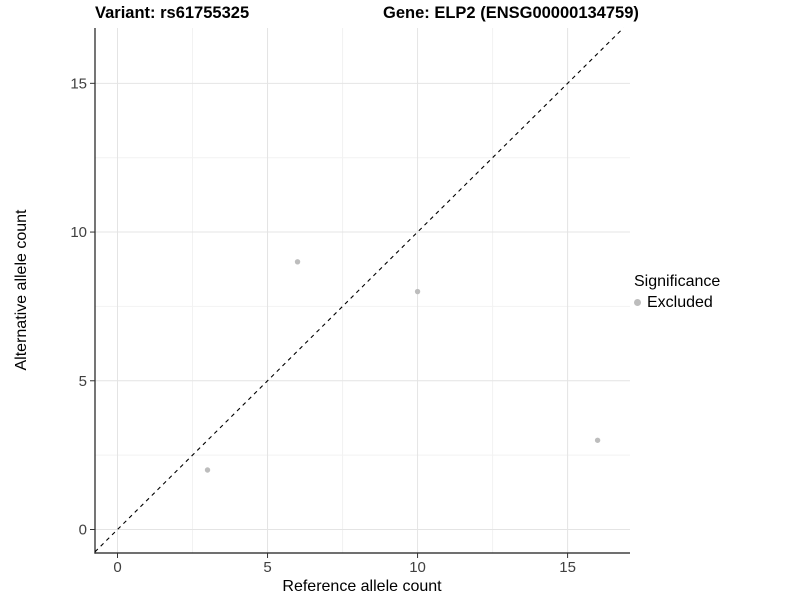 This screenshot has width=800, height=600. I want to click on legend-item-excluded: Excluded, so click(677, 302).